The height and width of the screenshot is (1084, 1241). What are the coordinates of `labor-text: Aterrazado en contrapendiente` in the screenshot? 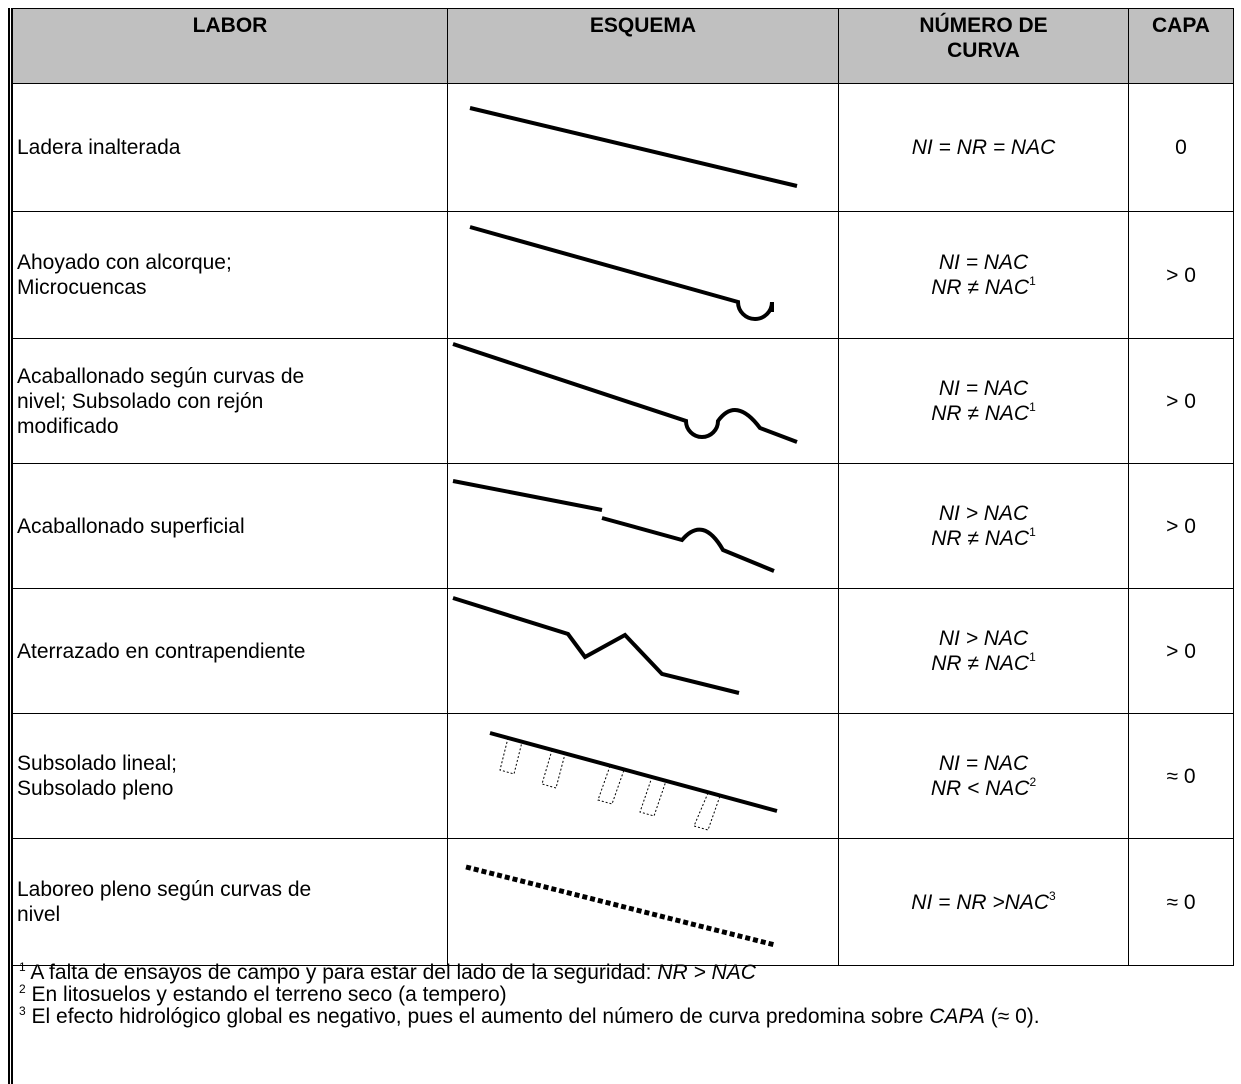 It's located at (161, 651).